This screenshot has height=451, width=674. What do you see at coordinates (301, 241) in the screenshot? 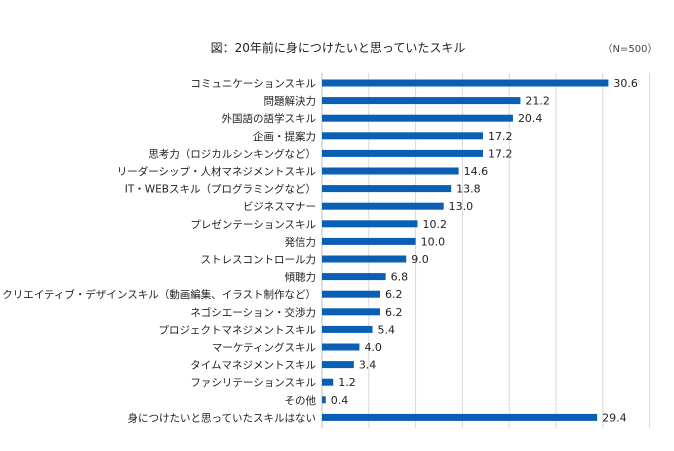
I see `category-label: 発信力` at bounding box center [301, 241].